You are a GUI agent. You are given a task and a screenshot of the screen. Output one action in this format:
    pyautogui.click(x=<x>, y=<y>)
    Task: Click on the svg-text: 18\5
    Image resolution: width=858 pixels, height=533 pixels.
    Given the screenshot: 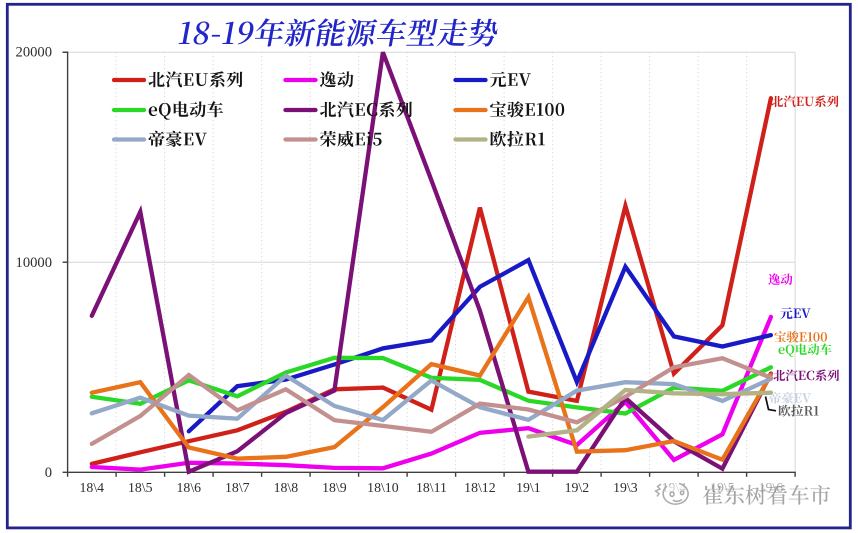 What is the action you would take?
    pyautogui.click(x=140, y=487)
    